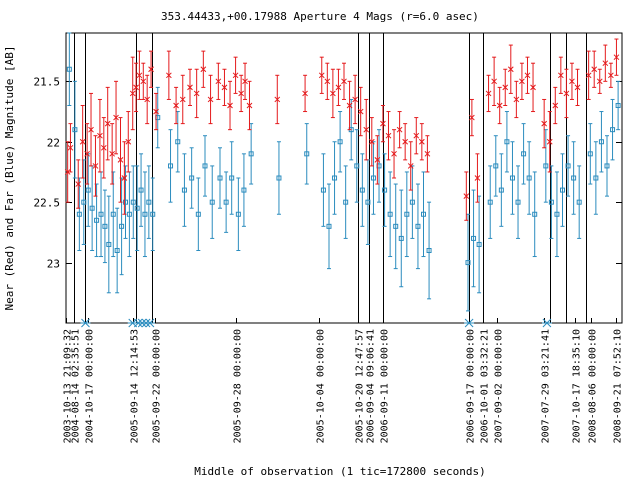 Image resolution: width=640 pixels, height=480 pixels. I want to click on flagged-points, so click(316, 323).